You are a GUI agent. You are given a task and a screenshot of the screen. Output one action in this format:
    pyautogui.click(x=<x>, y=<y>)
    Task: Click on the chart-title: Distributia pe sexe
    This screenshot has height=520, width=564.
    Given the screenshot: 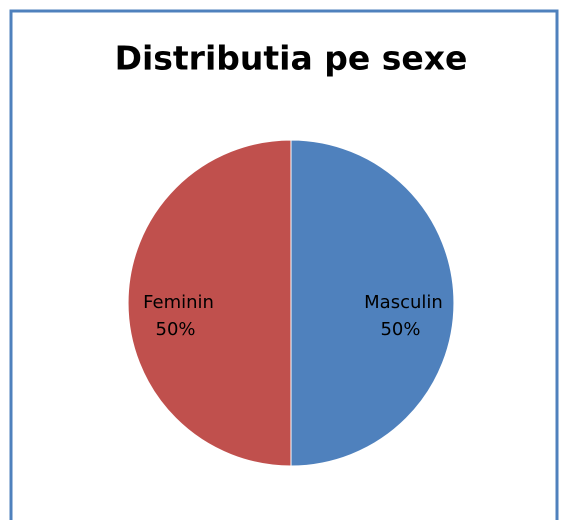 What is the action you would take?
    pyautogui.click(x=291, y=58)
    